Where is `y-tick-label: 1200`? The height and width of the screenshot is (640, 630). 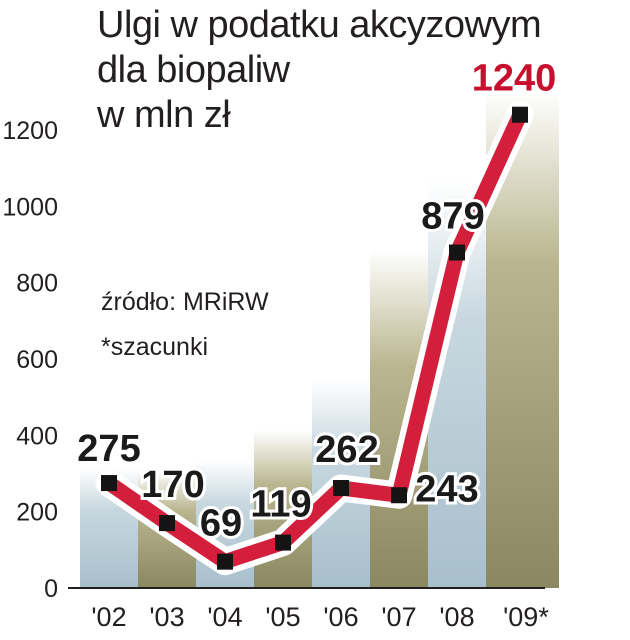 y-tick-label: 1200 is located at coordinates (30, 131).